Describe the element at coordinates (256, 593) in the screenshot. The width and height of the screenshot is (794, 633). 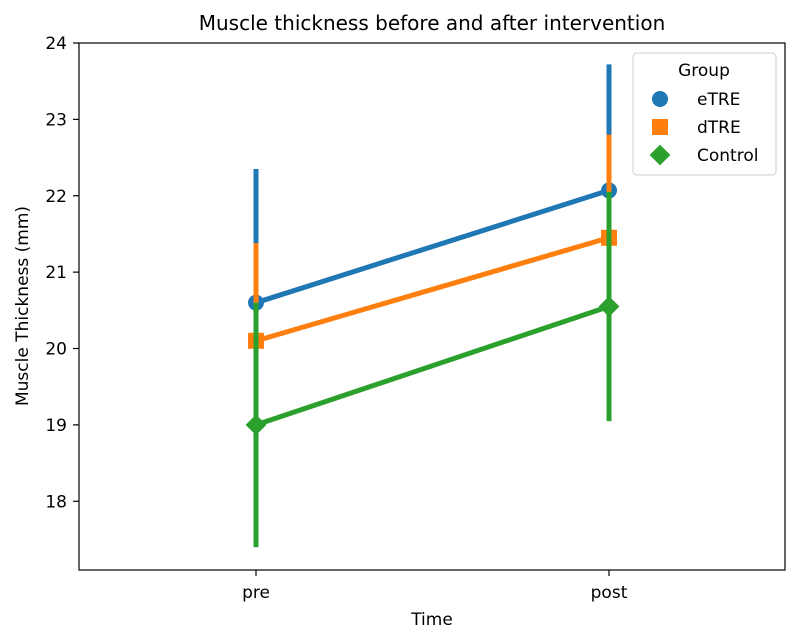
I see `x-tick-label: pre` at that location.